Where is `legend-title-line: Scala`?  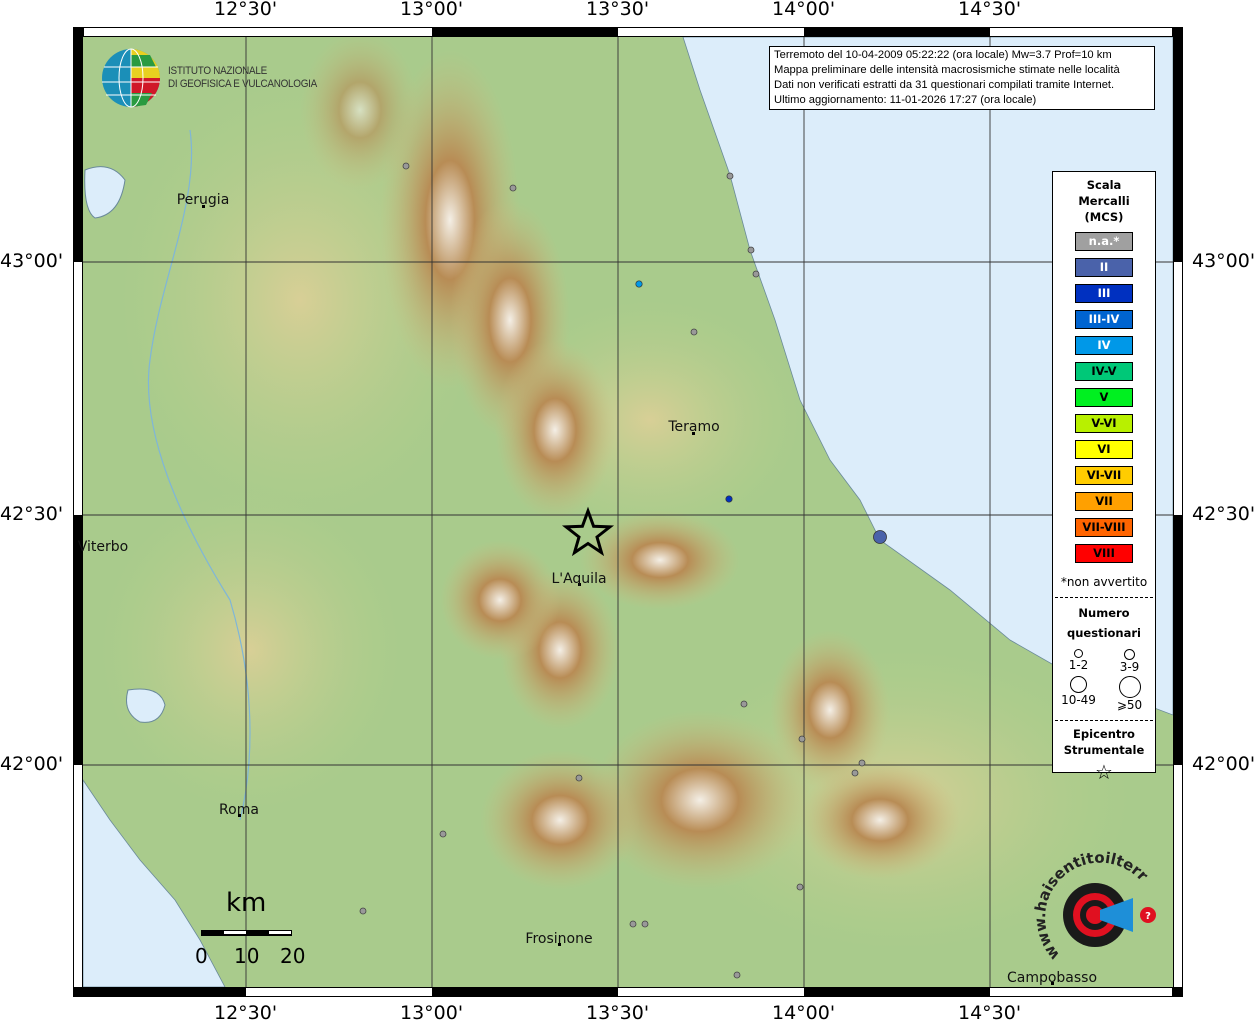 legend-title-line: Scala is located at coordinates (1104, 185).